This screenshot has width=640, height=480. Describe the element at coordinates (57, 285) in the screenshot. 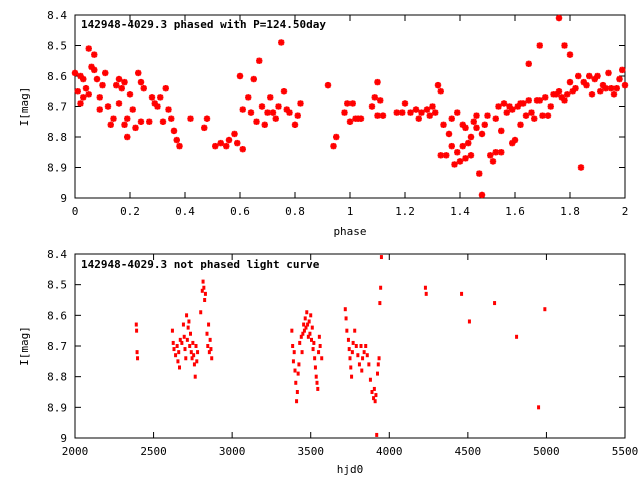

I see `y-tick-label: 8.5` at that location.